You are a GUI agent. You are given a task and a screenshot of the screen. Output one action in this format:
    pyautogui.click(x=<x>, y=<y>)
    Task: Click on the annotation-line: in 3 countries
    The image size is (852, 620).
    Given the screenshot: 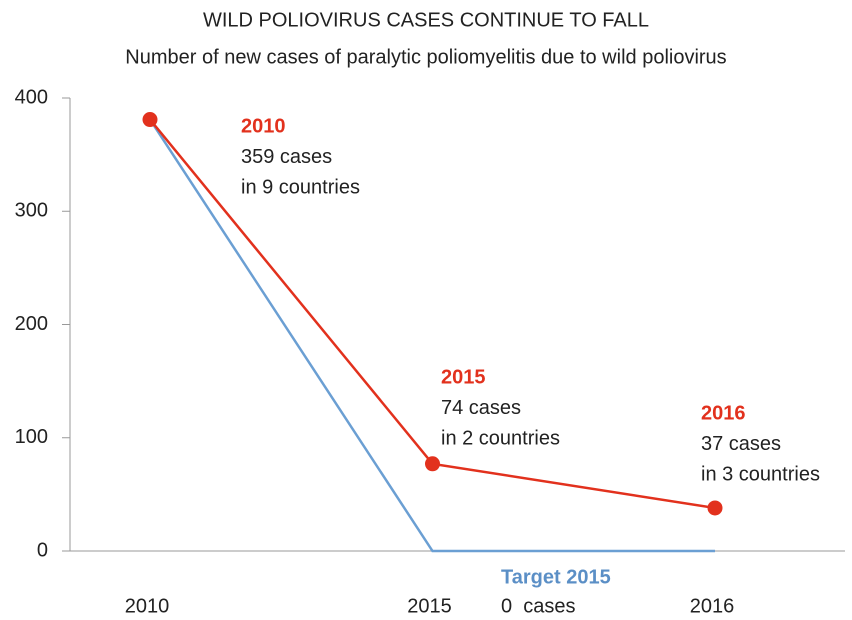 What is the action you would take?
    pyautogui.click(x=760, y=474)
    